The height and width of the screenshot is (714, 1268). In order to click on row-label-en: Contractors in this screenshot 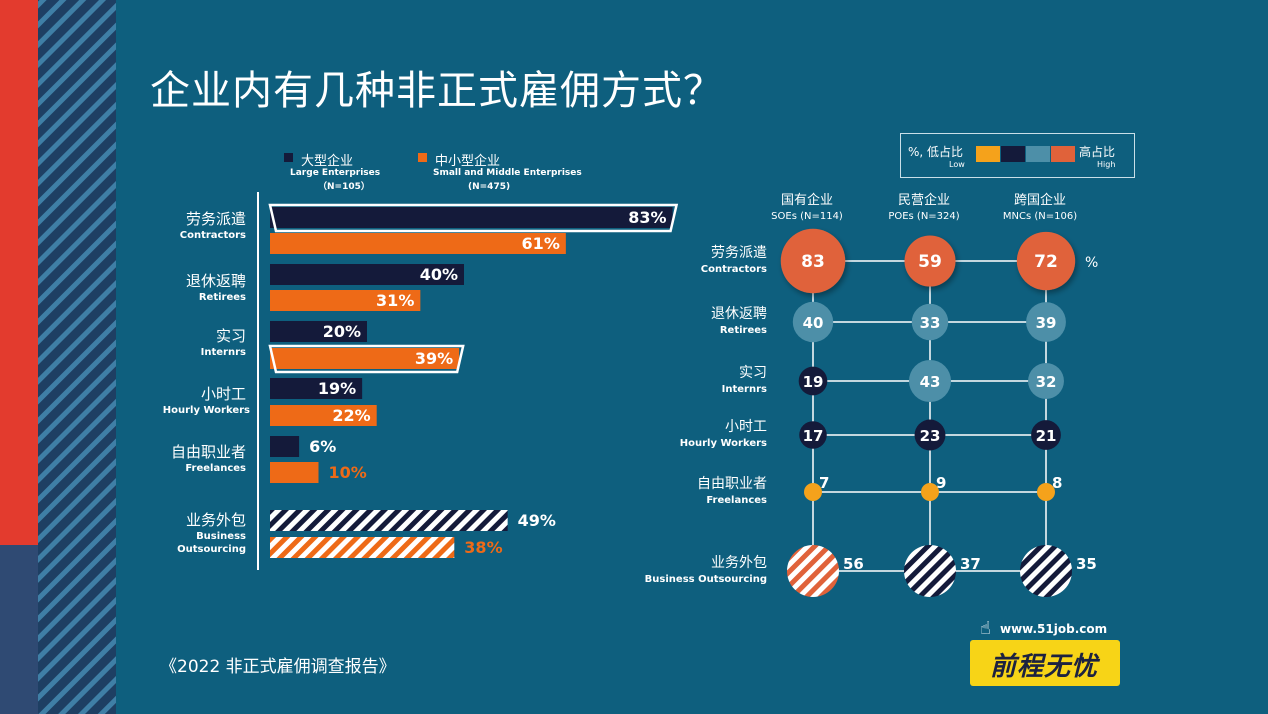, I will do `click(734, 269)`.